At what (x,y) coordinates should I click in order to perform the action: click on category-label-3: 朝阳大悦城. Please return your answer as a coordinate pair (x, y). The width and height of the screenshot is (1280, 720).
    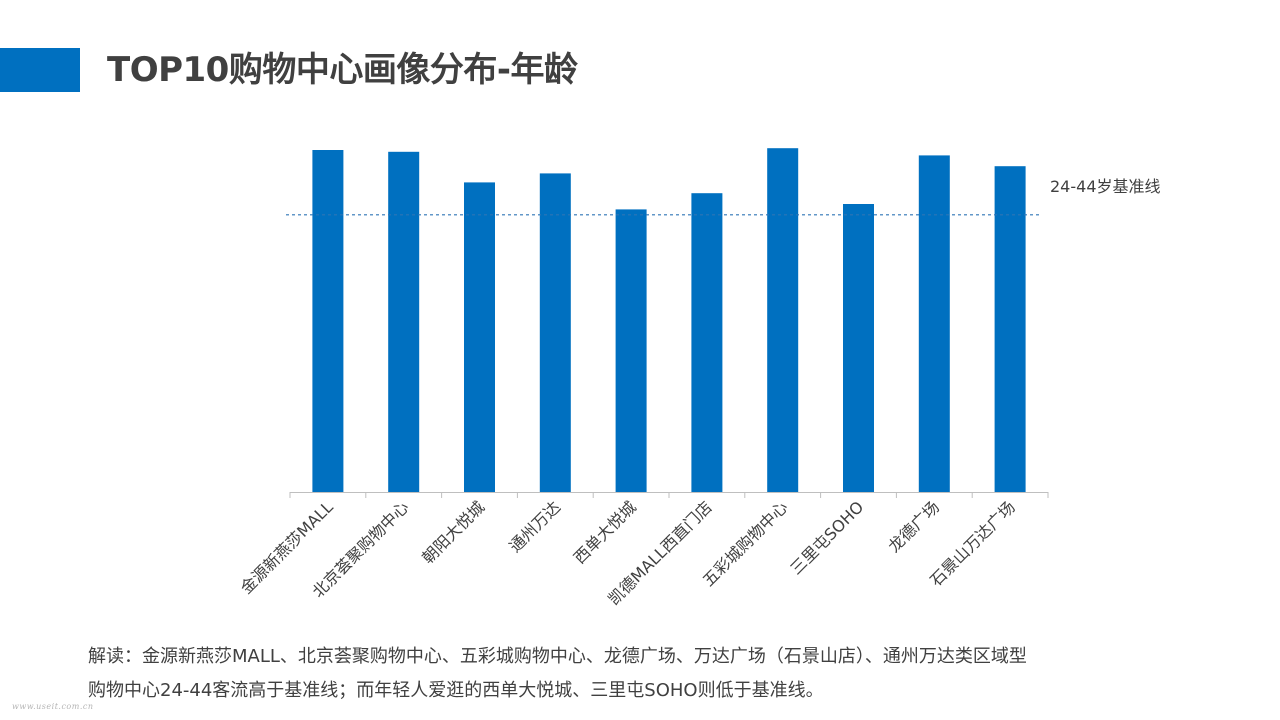
    Looking at the image, I should click on (453, 532).